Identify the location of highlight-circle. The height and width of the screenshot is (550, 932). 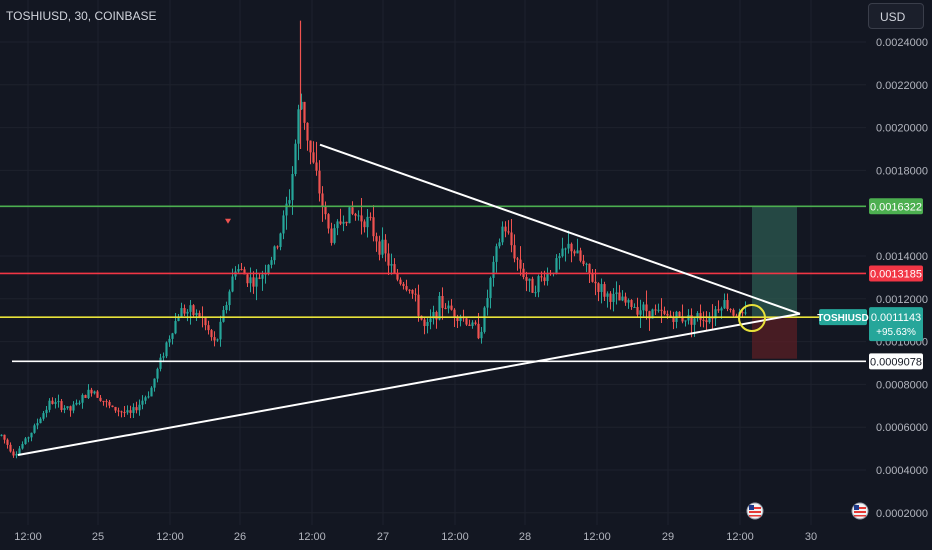
(752, 318).